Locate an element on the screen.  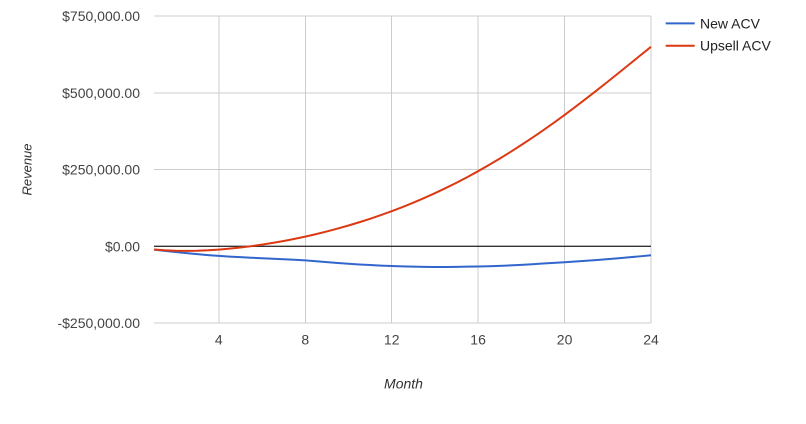
svg-text: -$250,000.00 is located at coordinates (98, 323).